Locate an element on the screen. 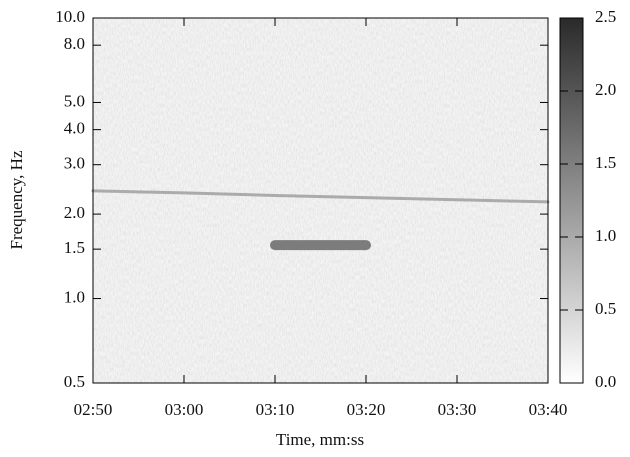 The height and width of the screenshot is (457, 630). y-tick-label: 1.5 is located at coordinates (74, 247).